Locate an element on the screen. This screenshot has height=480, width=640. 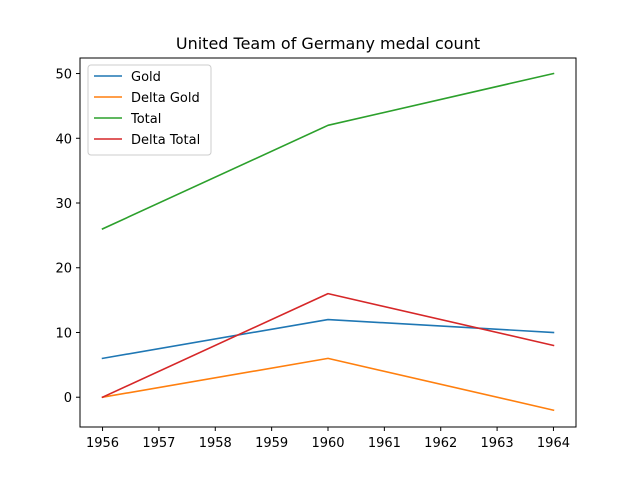
y-tick-label: 50 is located at coordinates (63, 75).